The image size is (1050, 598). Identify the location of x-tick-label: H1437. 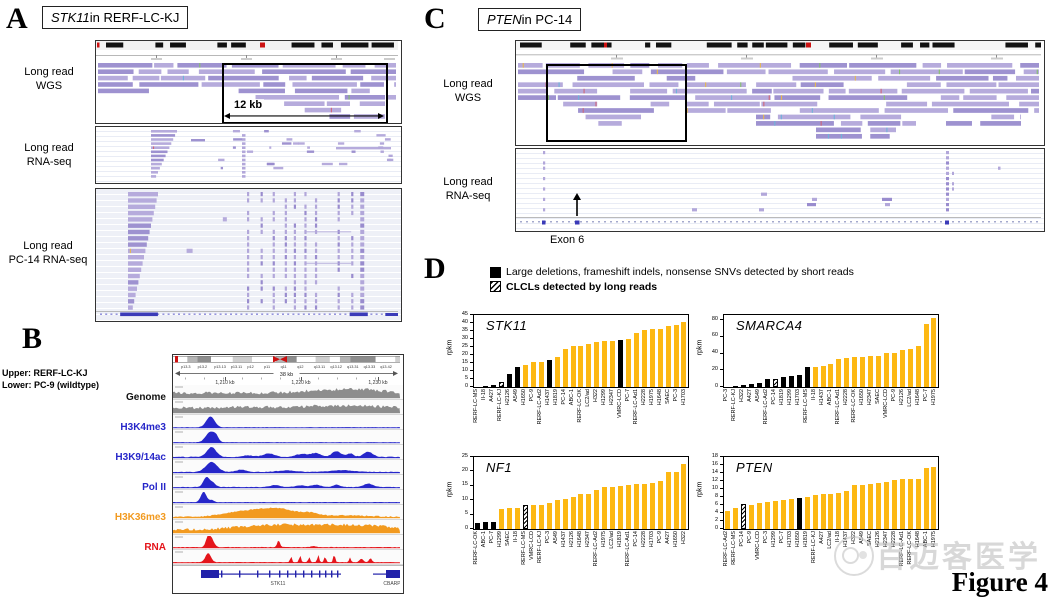
(564, 539).